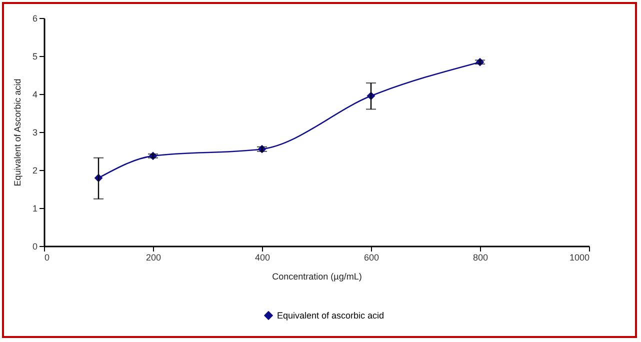 The height and width of the screenshot is (342, 641). I want to click on y-tick-label: 5, so click(35, 57).